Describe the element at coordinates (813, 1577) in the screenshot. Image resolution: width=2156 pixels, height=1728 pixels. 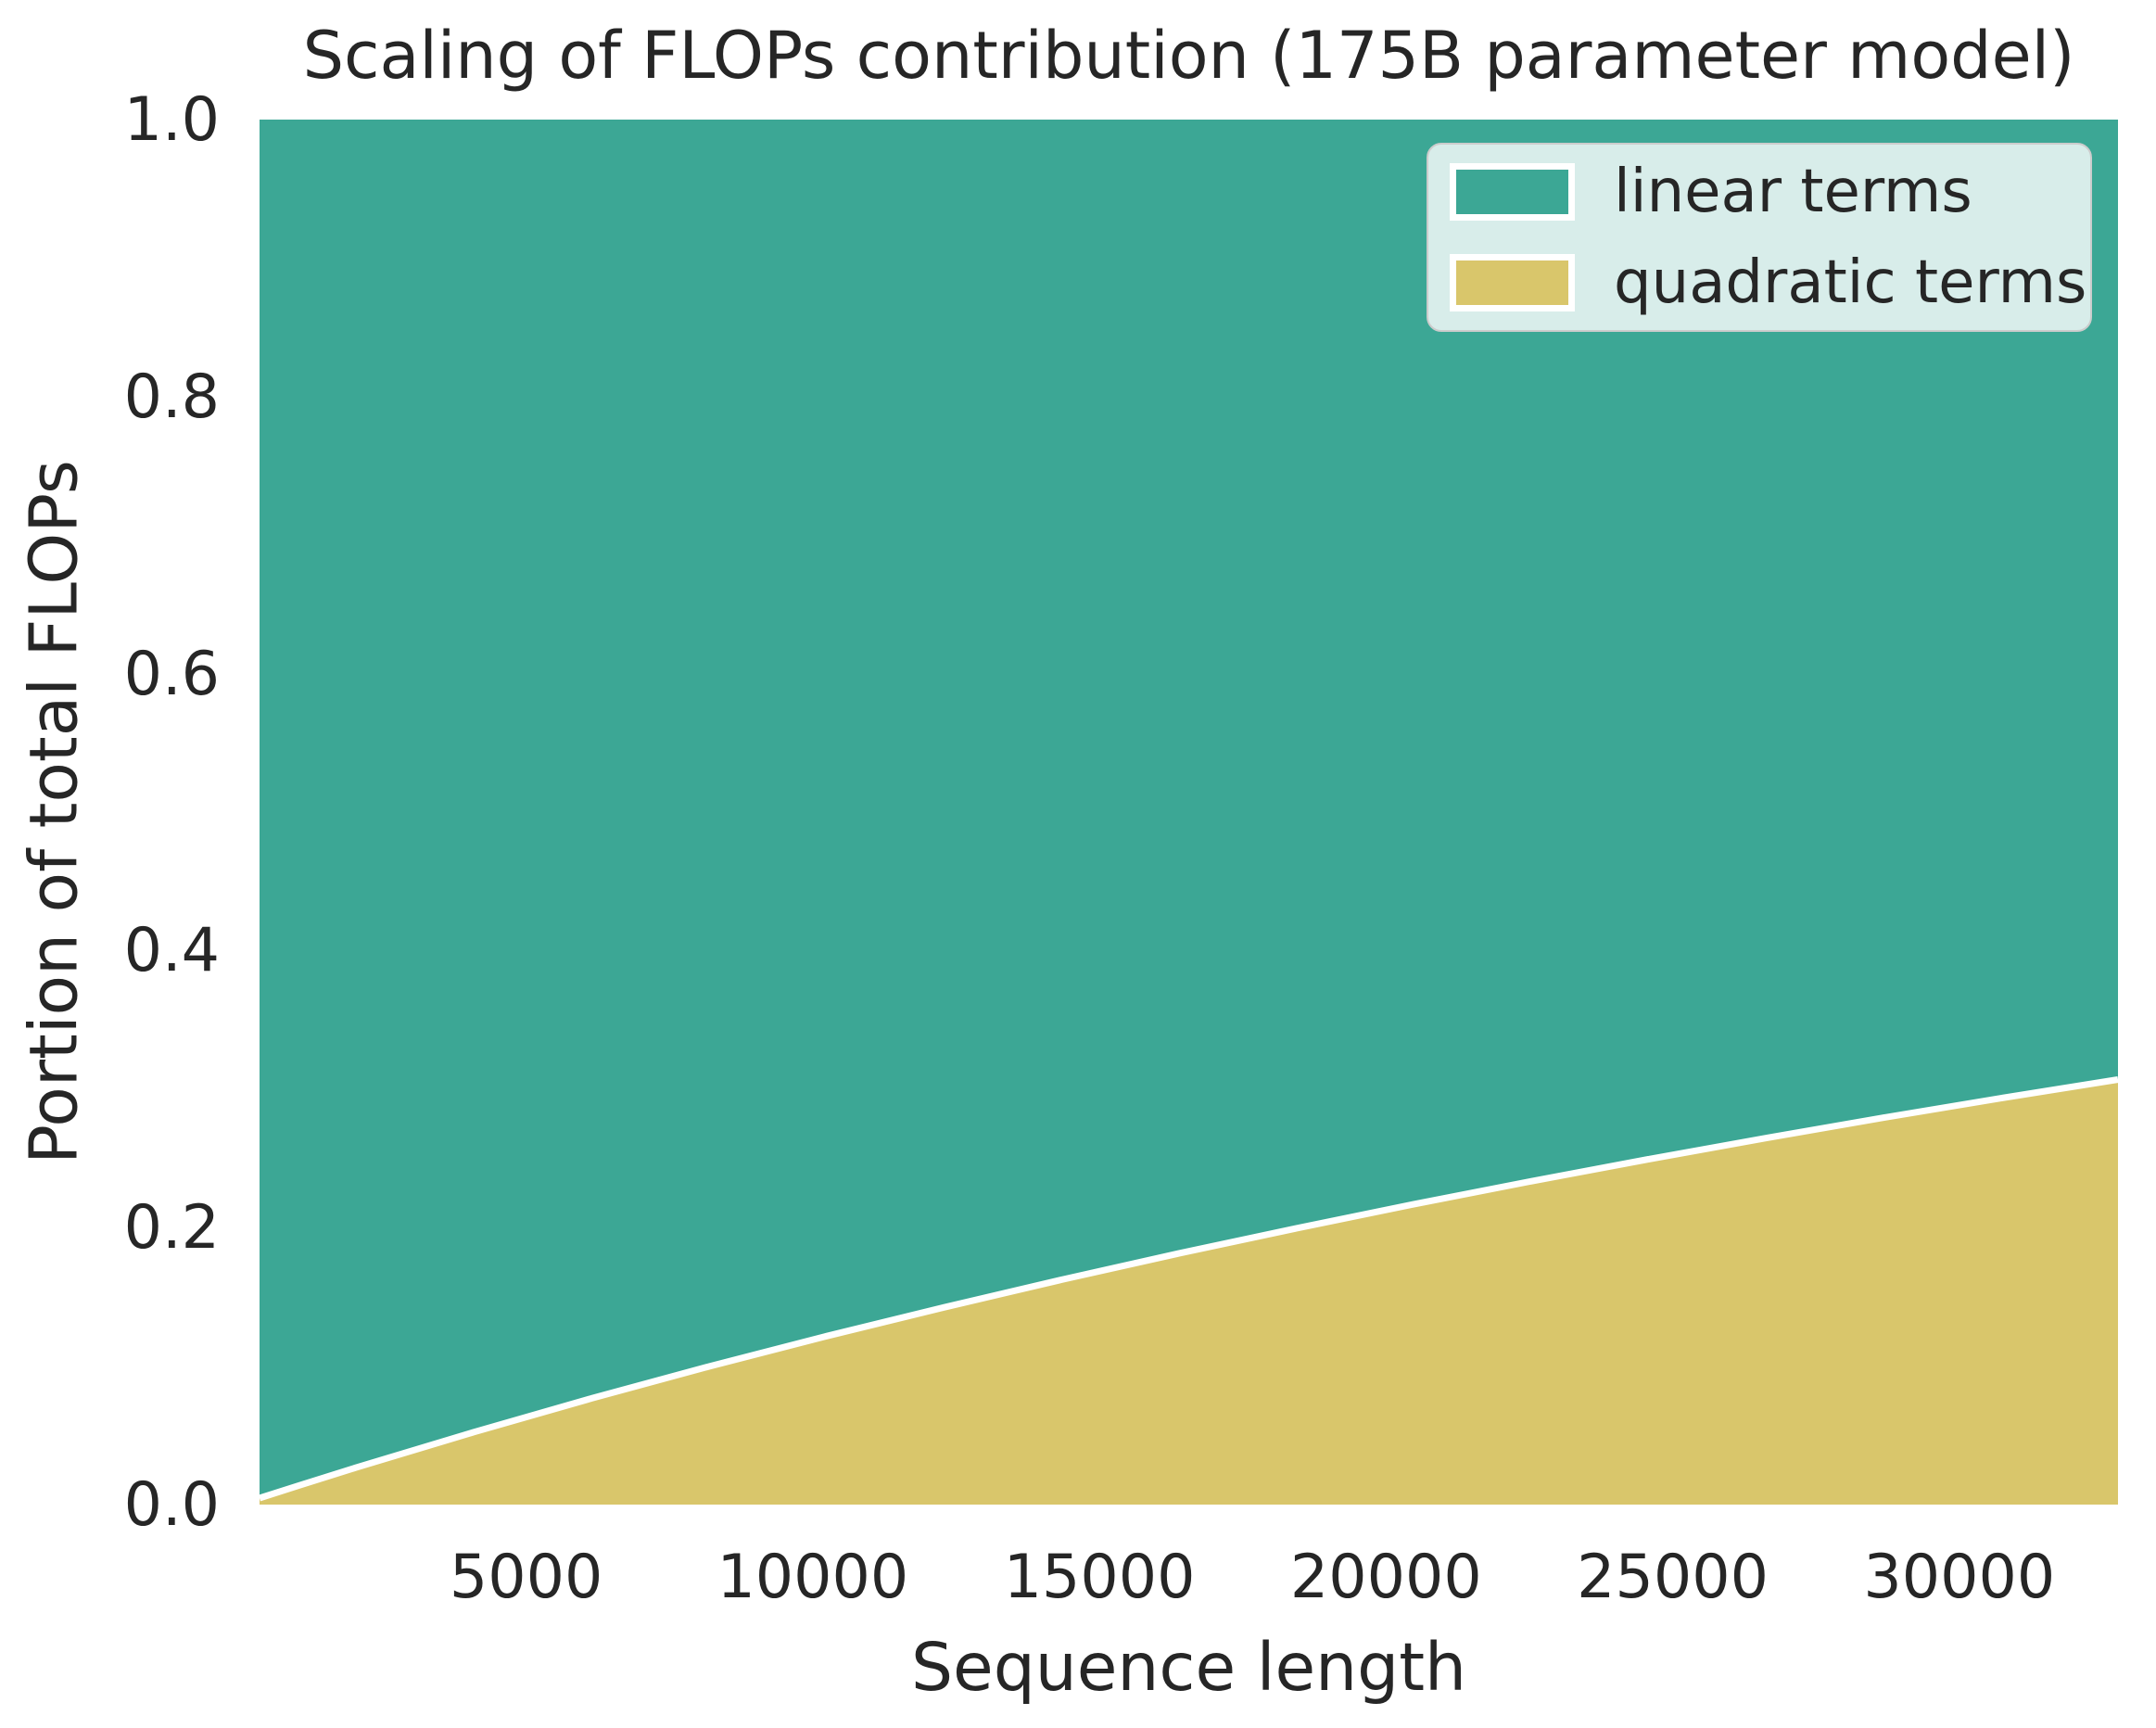
I see `x-tick-label-10000: 10000` at that location.